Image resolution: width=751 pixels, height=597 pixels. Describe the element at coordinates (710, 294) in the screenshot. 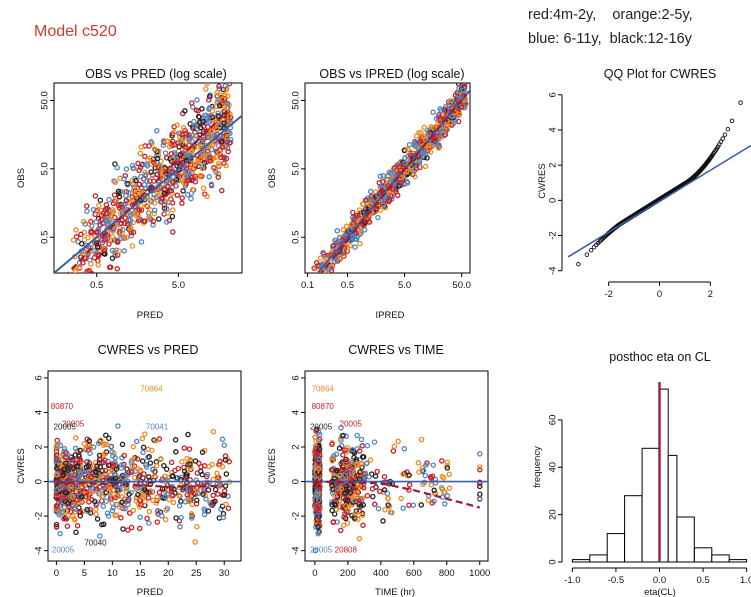

I see `qq-cwres-x-tick-label: 2` at that location.